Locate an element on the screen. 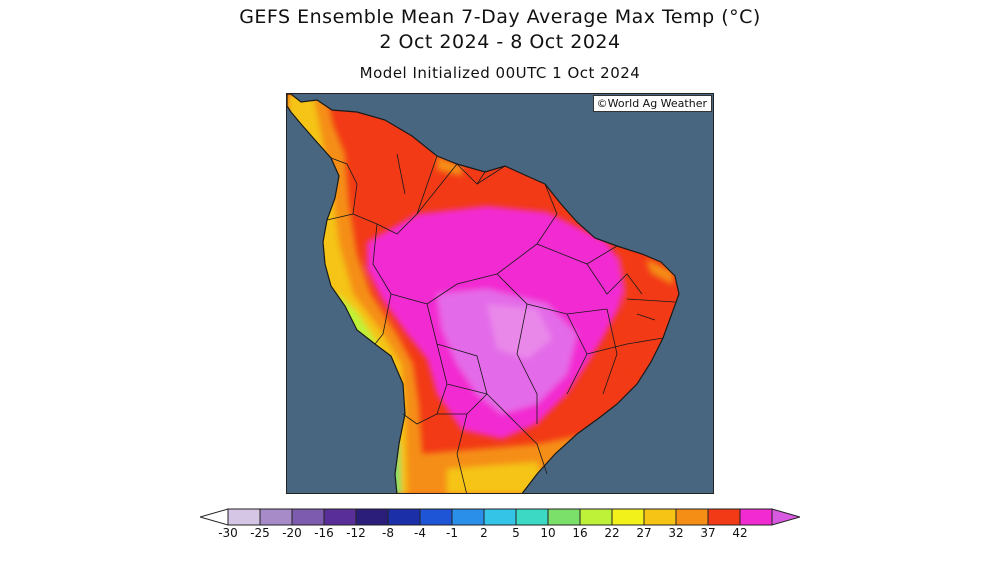  colorbar-tick-label: 27 is located at coordinates (644, 533).